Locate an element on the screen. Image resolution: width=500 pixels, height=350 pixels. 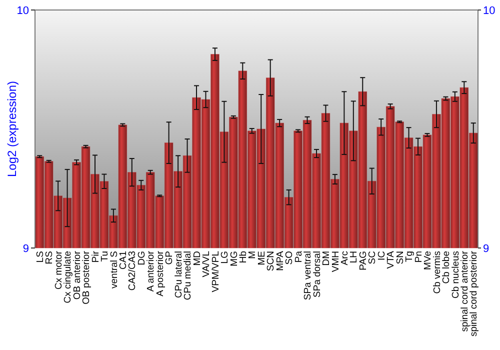
x-tick-label: DG is located at coordinates (142, 258).